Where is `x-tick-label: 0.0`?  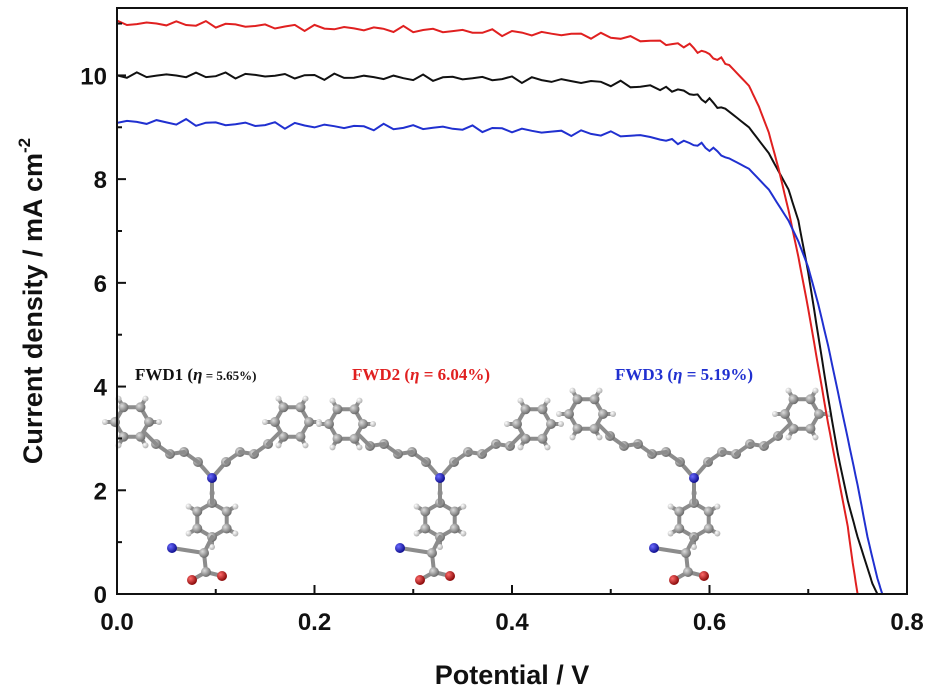
x-tick-label: 0.0 is located at coordinates (116, 622).